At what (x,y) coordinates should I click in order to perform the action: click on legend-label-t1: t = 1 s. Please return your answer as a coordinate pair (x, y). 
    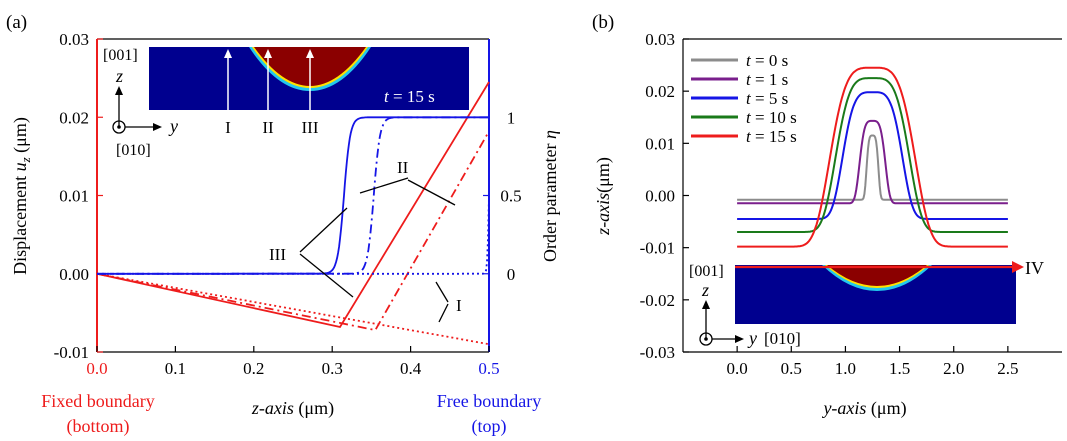
    Looking at the image, I should click on (767, 79).